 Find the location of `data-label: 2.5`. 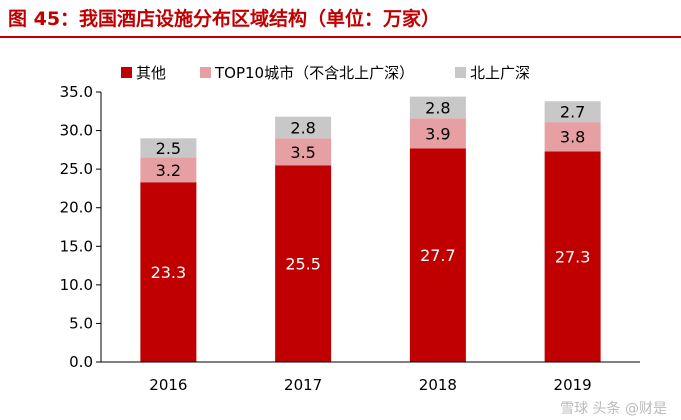

data-label: 2.5 is located at coordinates (168, 148).